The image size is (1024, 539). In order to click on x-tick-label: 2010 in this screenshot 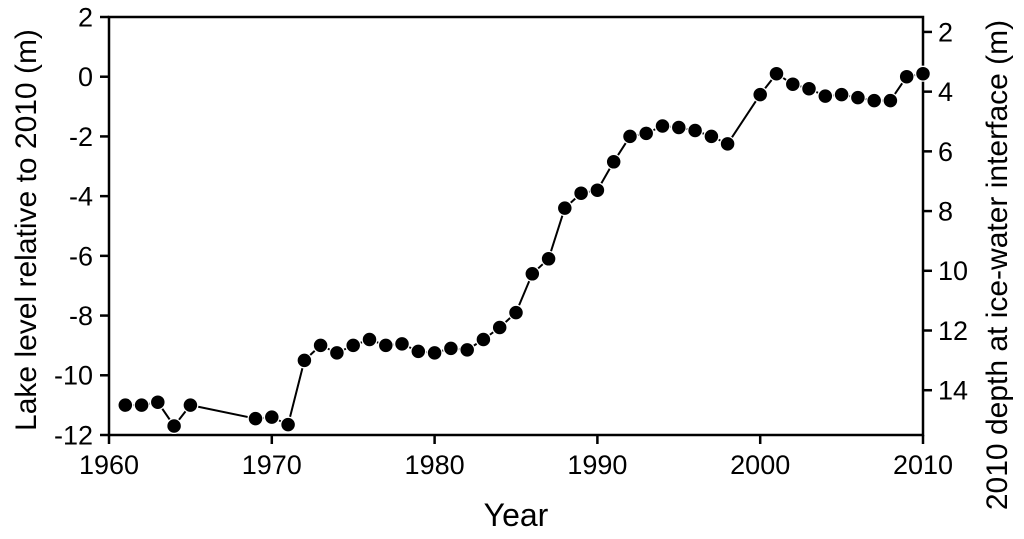, I will do `click(923, 465)`.